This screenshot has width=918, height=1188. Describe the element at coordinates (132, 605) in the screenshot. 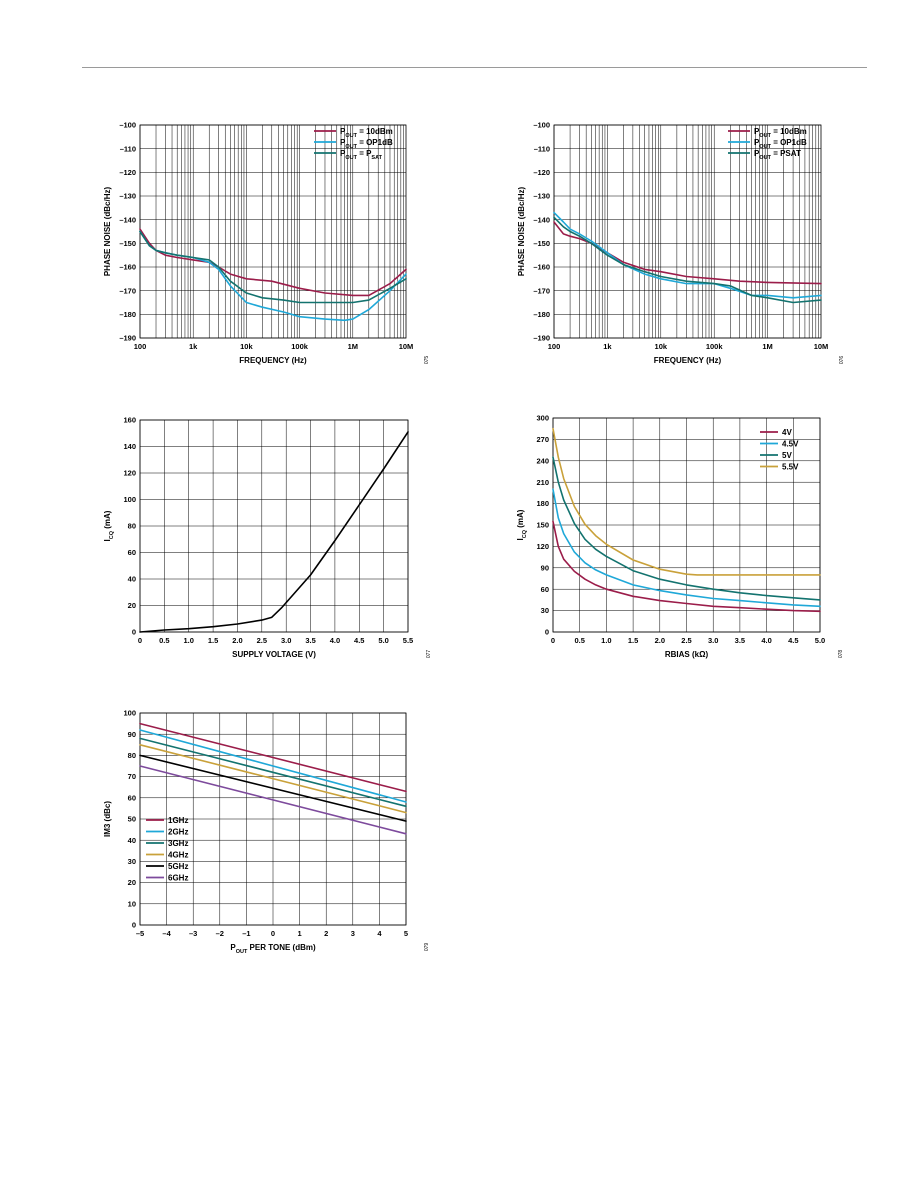

I see `y-tick-label: 20` at that location.